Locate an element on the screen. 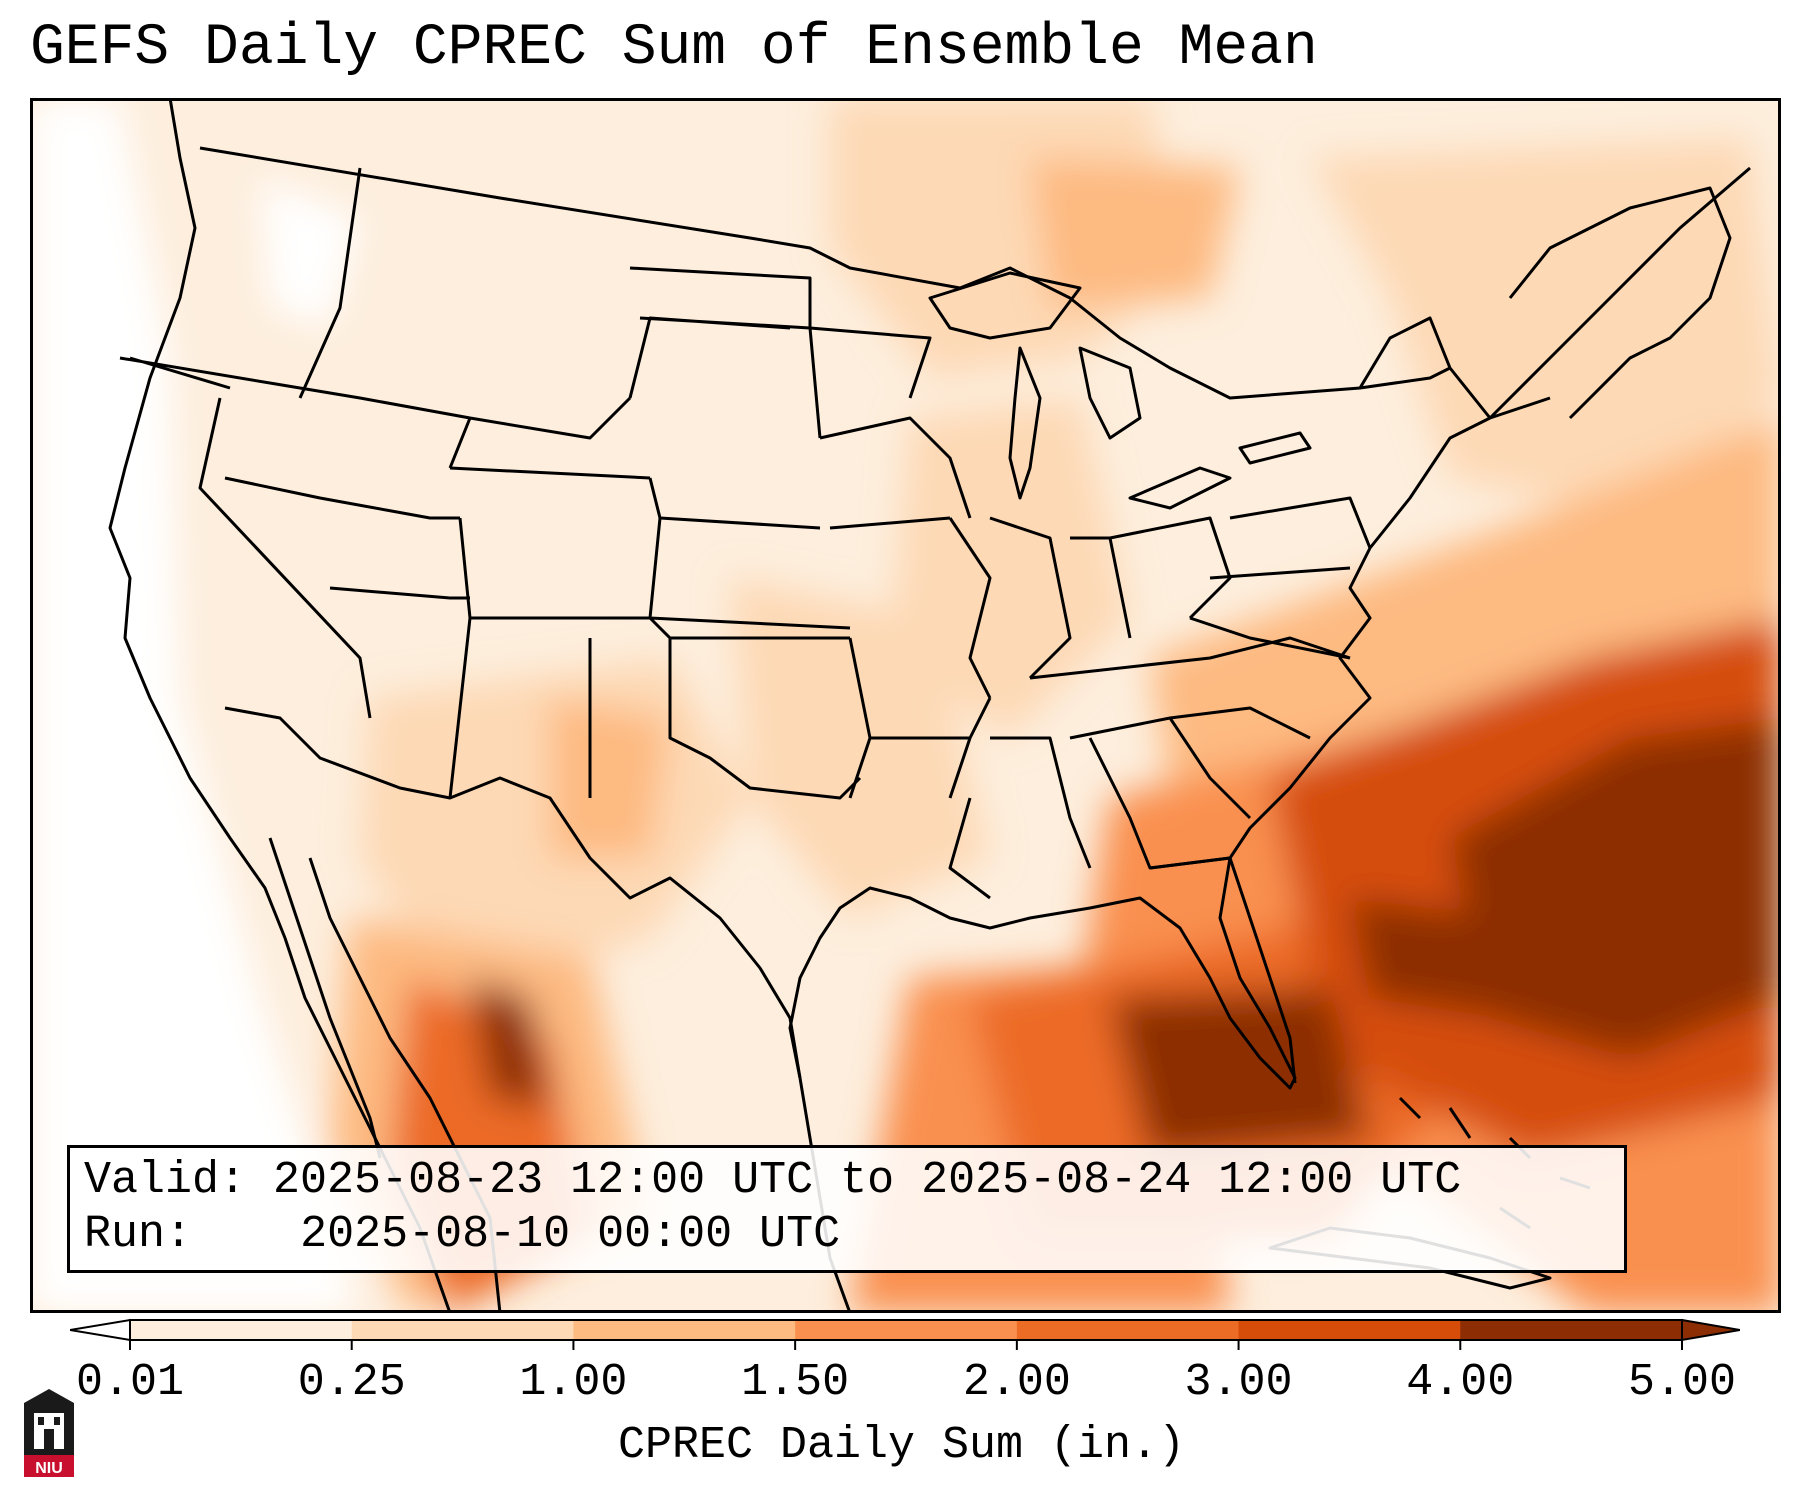 This screenshot has width=1803, height=1500. logo-text: NIU is located at coordinates (49, 1468).